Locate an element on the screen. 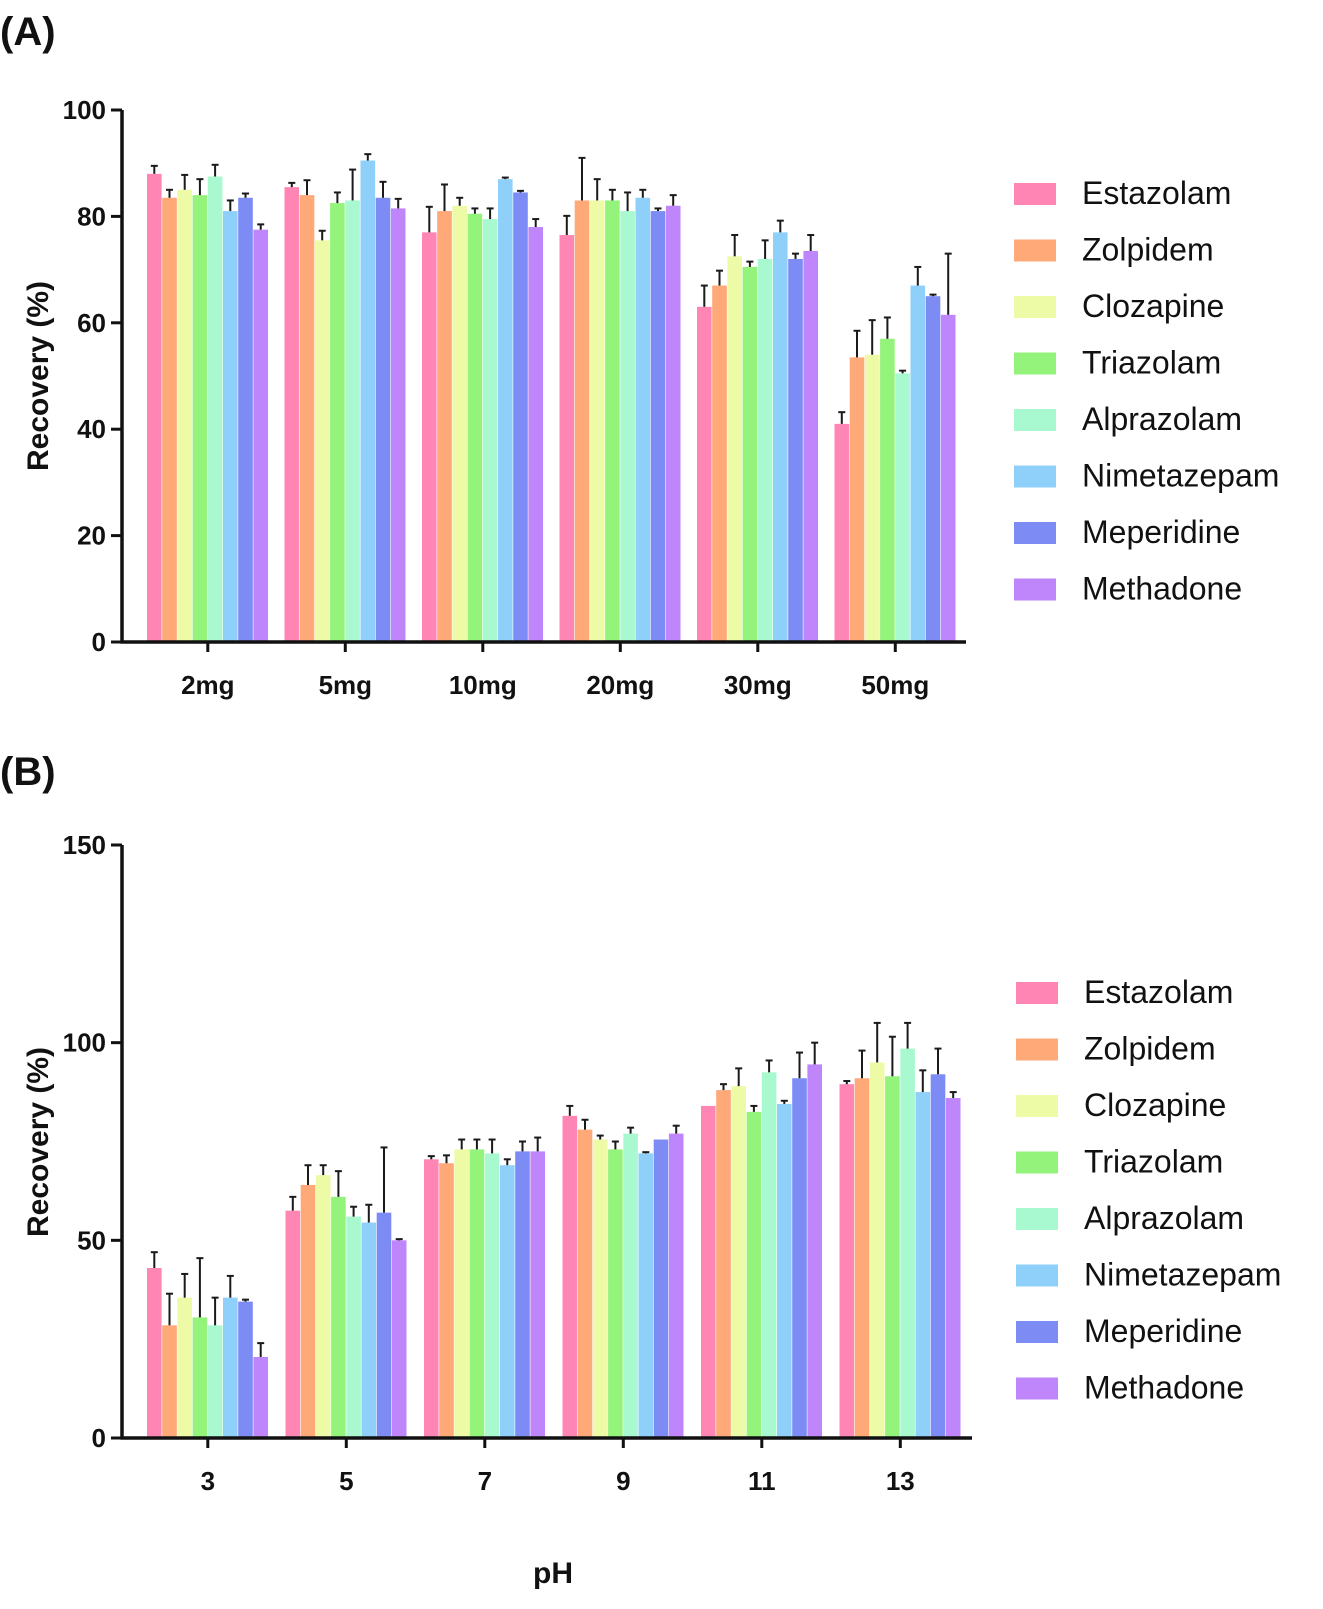 The width and height of the screenshot is (1323, 1609). x-tick-label-a-20mg: 20mg is located at coordinates (620, 685).